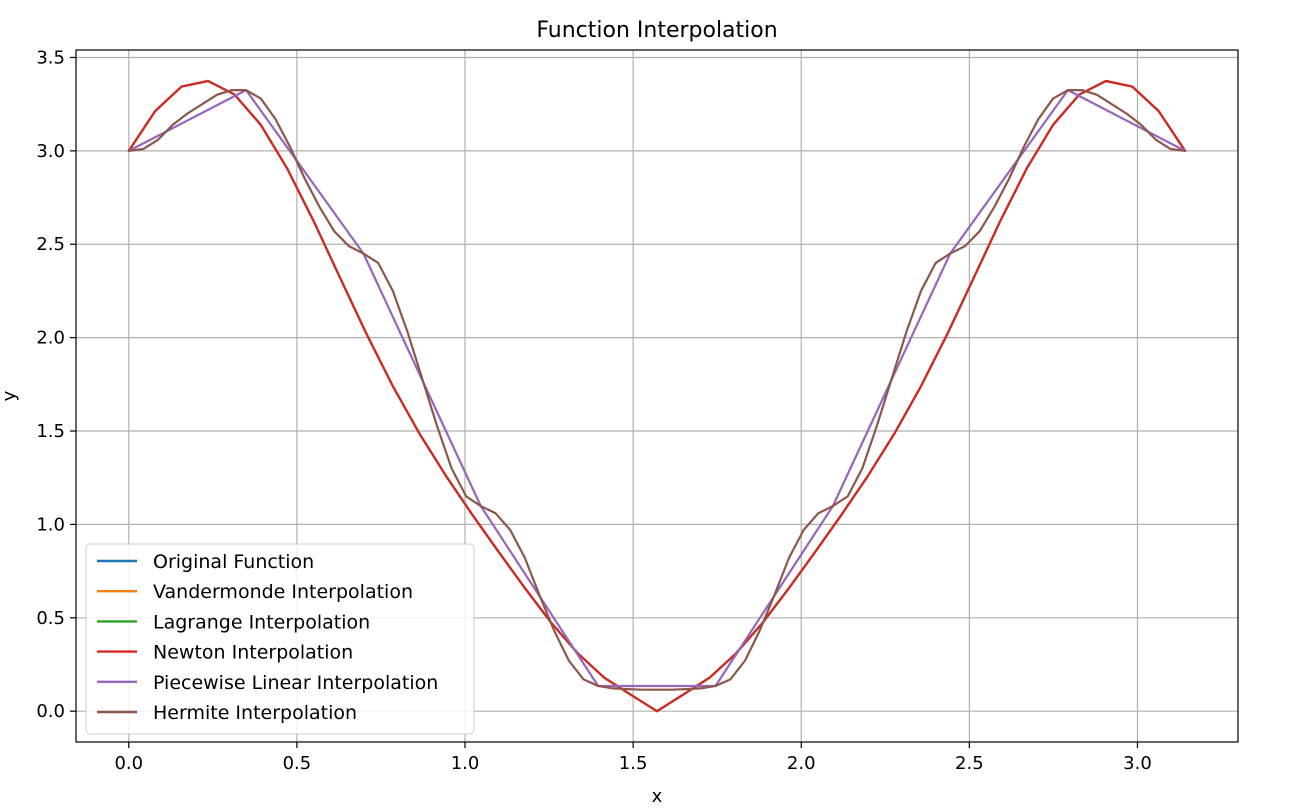  What do you see at coordinates (1137, 763) in the screenshot?
I see `x-tick-label: 3.0` at bounding box center [1137, 763].